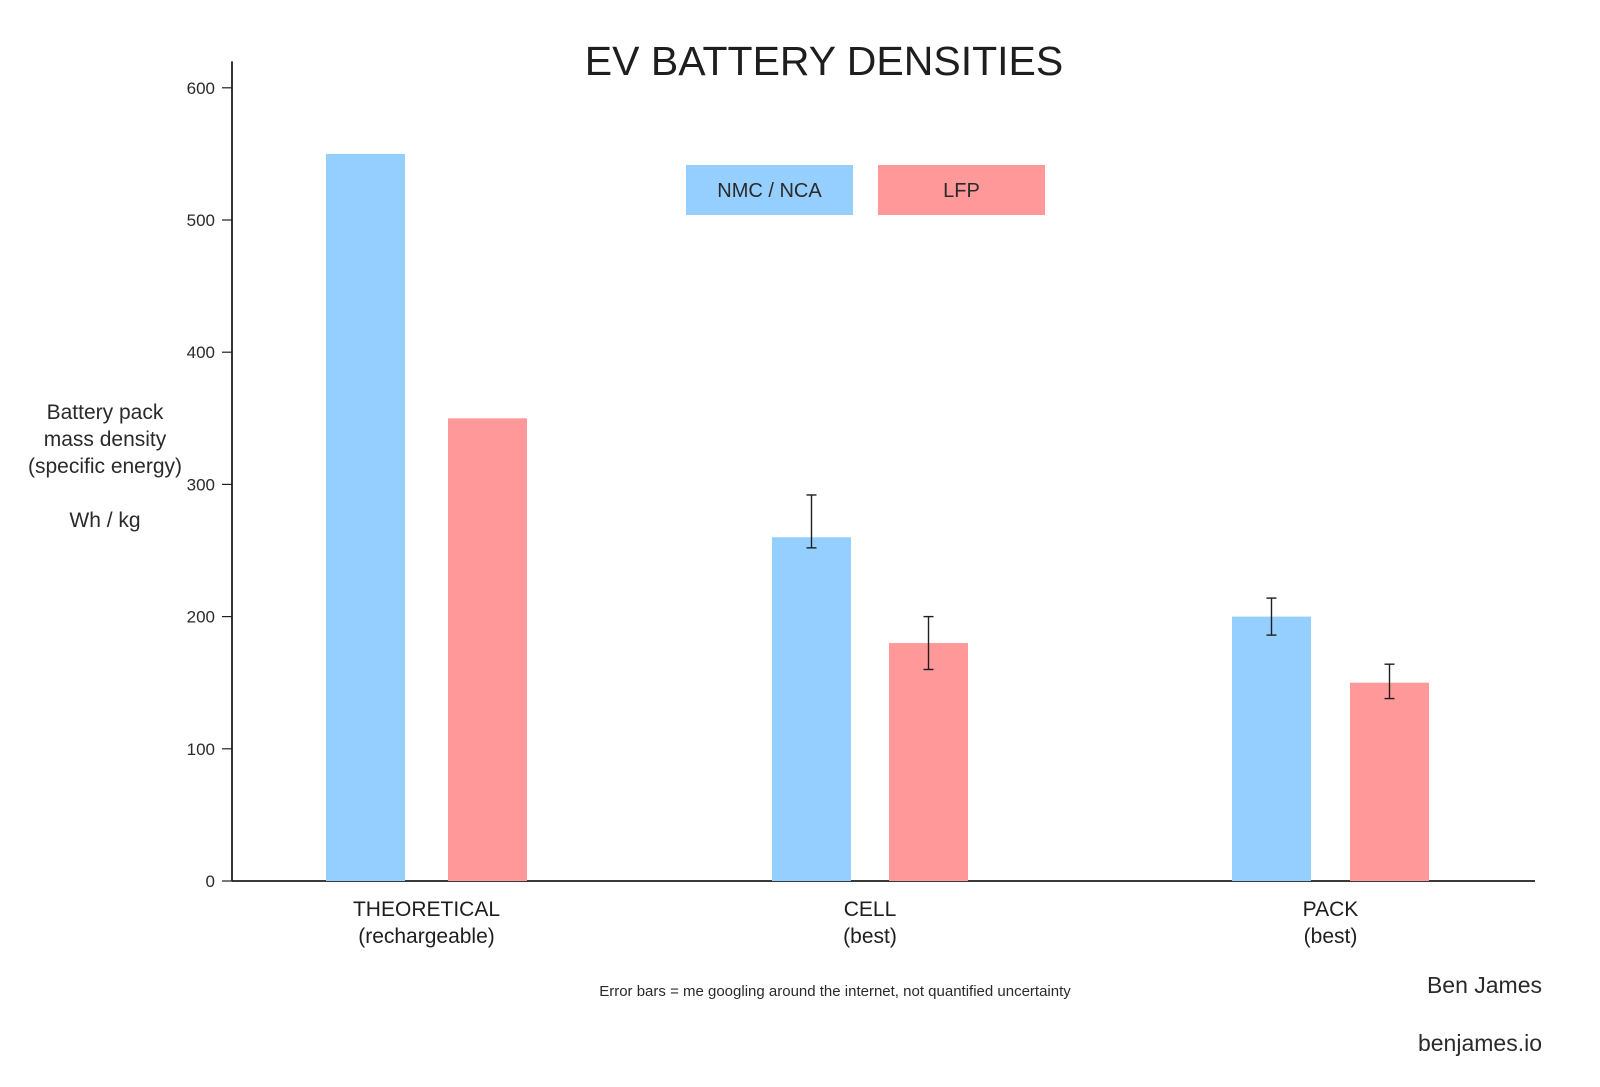  Describe the element at coordinates (1100, 597) in the screenshot. I see `error-bars` at that location.